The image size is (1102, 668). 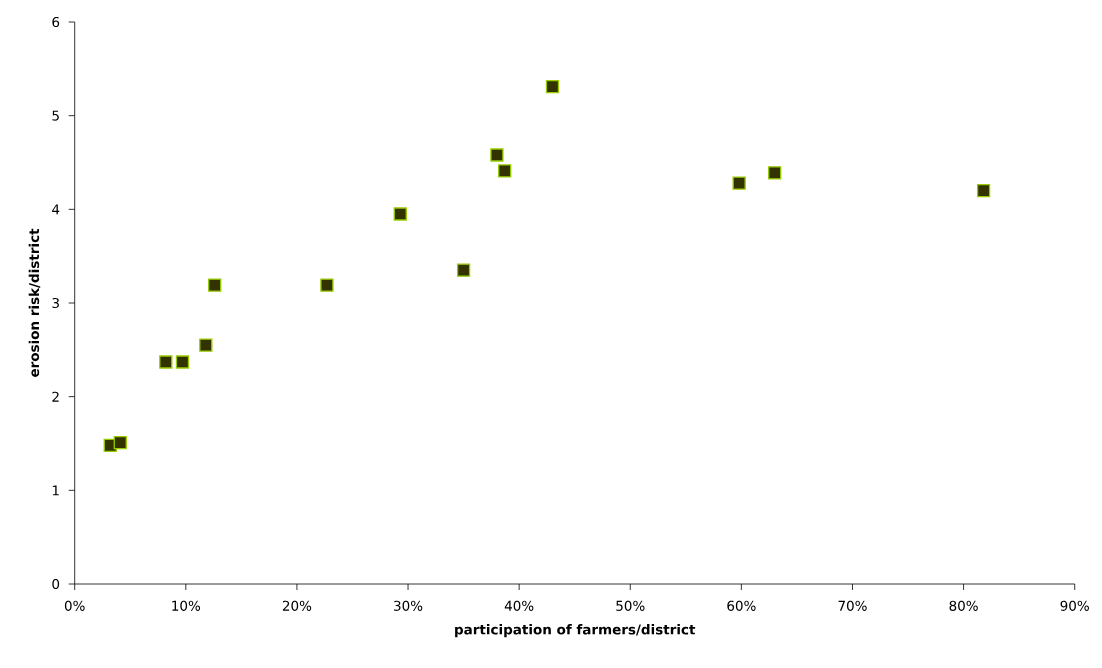 What do you see at coordinates (741, 605) in the screenshot?
I see `x-tick-label: 60%` at bounding box center [741, 605].